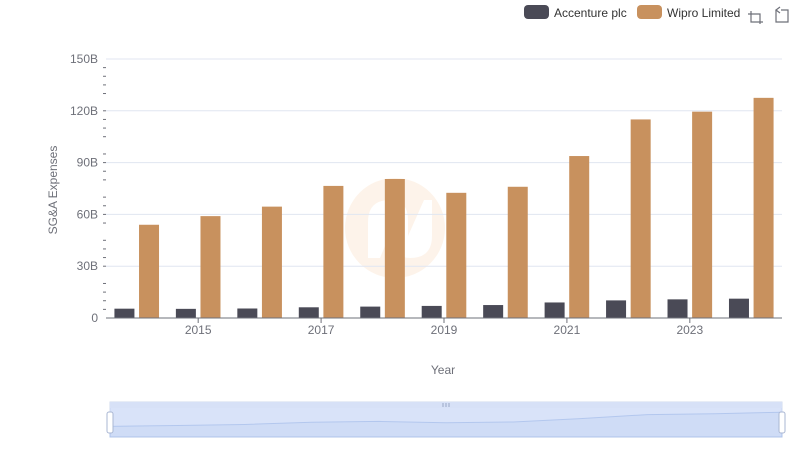  I want to click on bar-wipro-limited-2018, so click(394, 248).